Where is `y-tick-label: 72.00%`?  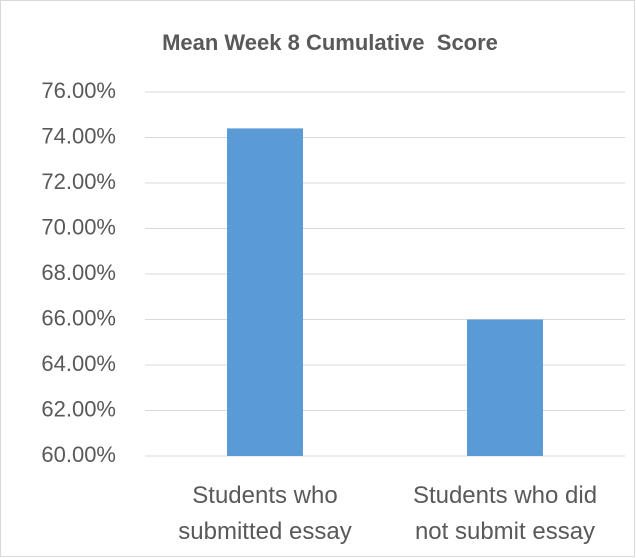
y-tick-label: 72.00% is located at coordinates (78, 181).